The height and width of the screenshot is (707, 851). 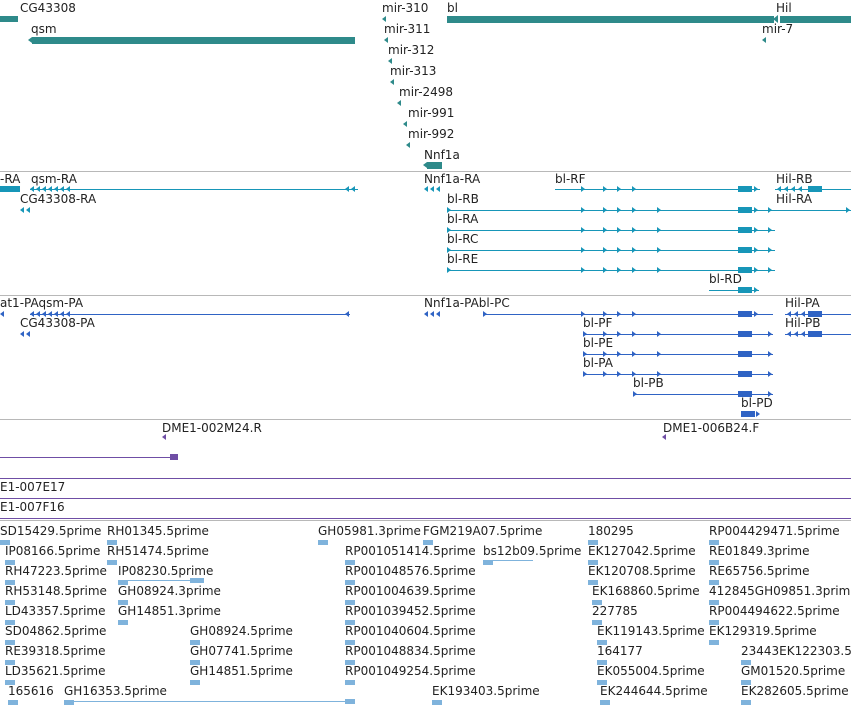 What do you see at coordinates (169, 591) in the screenshot?
I see `cdna-label: GH08924.3prime` at bounding box center [169, 591].